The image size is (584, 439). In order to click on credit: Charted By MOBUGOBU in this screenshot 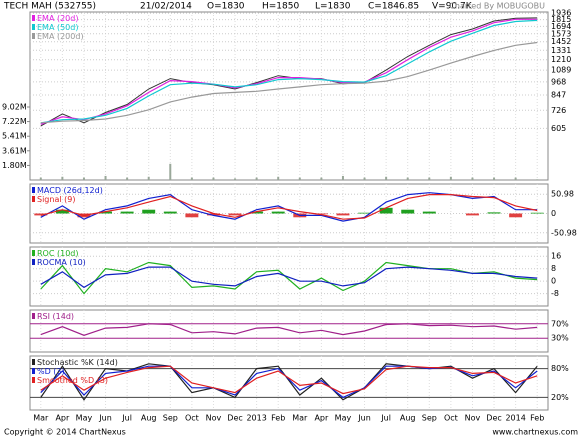, I will do `click(497, 6)`.